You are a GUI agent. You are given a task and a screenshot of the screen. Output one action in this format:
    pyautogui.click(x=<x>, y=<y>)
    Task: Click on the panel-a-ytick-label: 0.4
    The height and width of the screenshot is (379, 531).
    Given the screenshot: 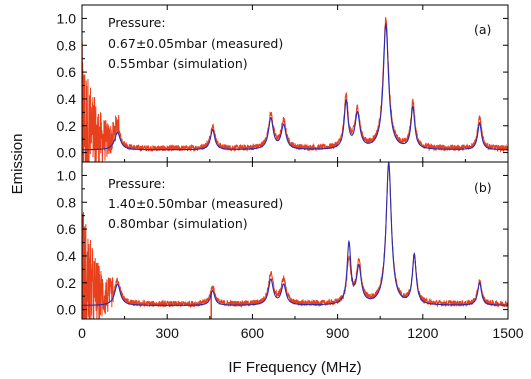 What is the action you would take?
    pyautogui.click(x=67, y=99)
    